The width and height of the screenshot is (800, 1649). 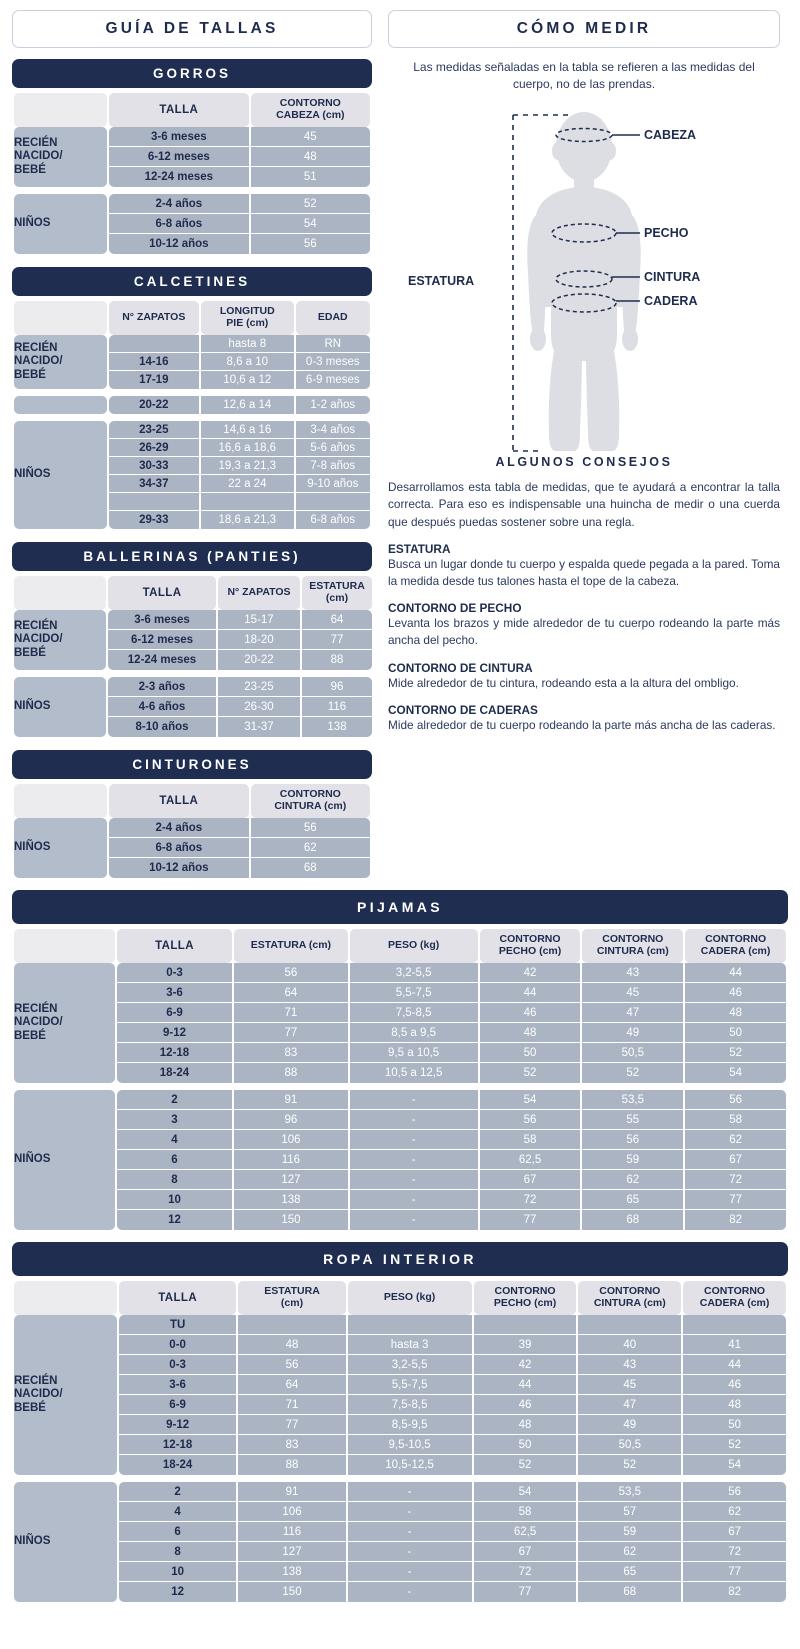 I want to click on table-row: NIÑOS 23-25 14,6 a 16 3-4 años, so click(x=192, y=475).